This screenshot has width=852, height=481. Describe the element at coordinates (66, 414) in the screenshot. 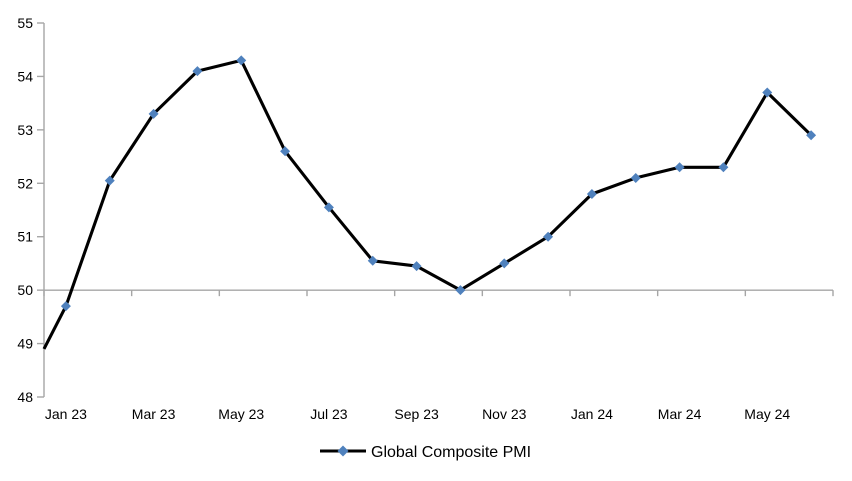

I see `x-tick-label-jan-23: Jan 23` at that location.